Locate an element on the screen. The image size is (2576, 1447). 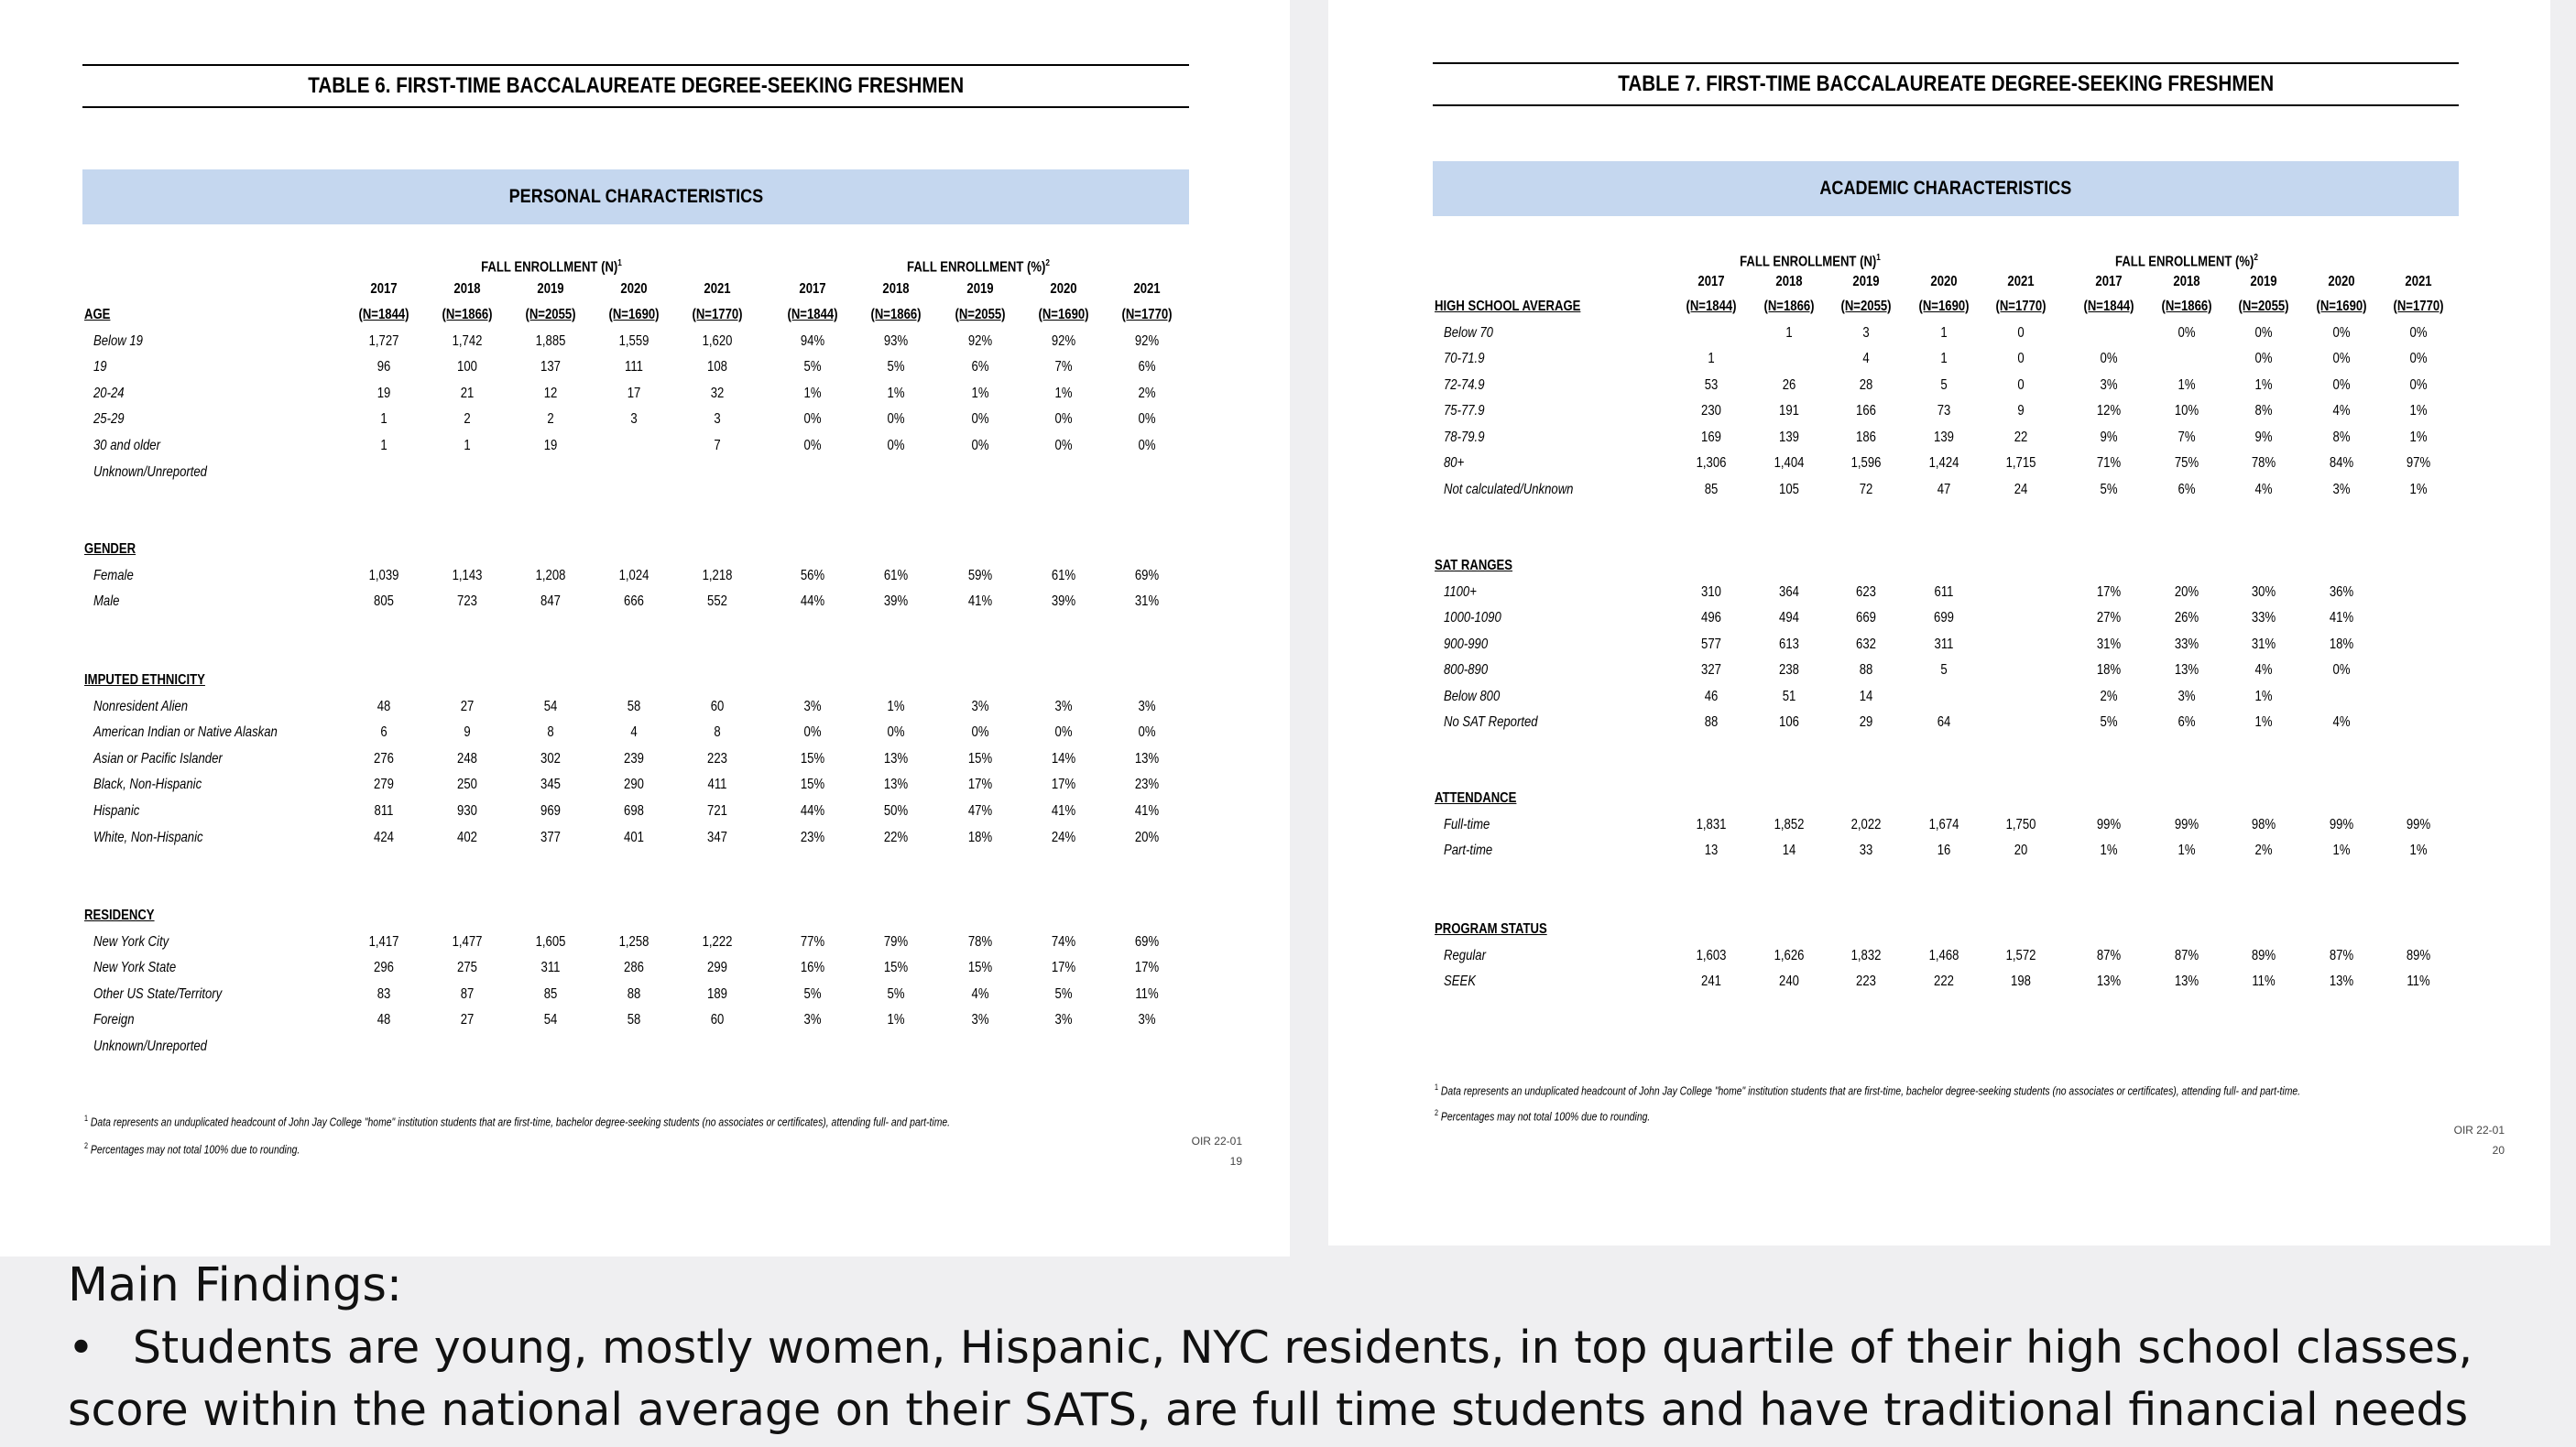
table6-count-cell: 805 is located at coordinates (384, 601).